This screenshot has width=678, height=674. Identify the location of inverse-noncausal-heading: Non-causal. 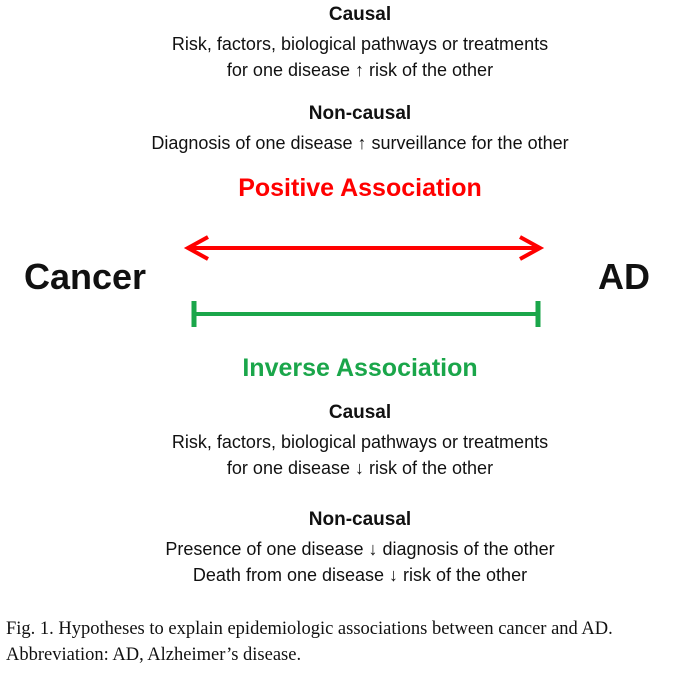
(360, 519).